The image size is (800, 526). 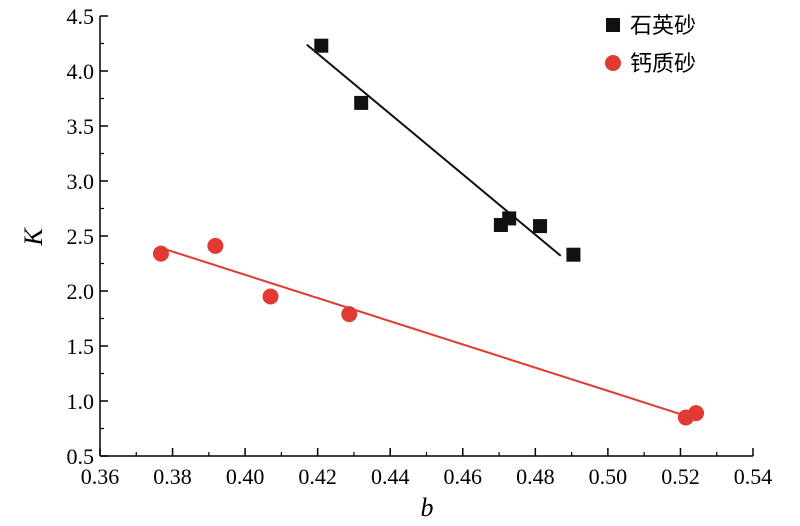 I want to click on legend-label: 钙质砂, so click(x=663, y=64).